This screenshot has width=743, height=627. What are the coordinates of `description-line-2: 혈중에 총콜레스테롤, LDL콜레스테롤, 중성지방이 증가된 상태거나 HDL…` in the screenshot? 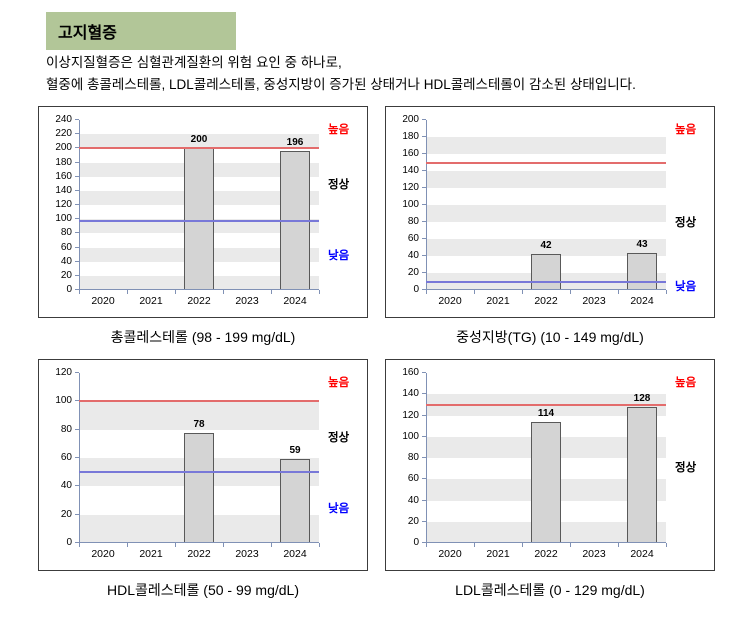 It's located at (341, 84).